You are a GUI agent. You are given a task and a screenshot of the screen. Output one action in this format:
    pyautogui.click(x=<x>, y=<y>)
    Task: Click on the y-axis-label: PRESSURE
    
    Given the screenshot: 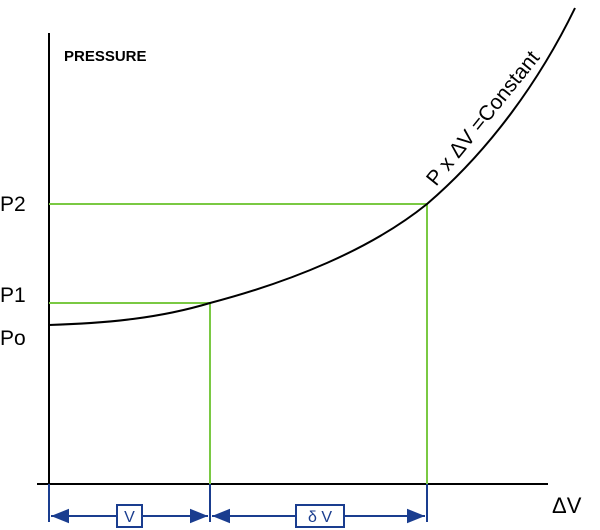 What is the action you would take?
    pyautogui.click(x=105, y=56)
    